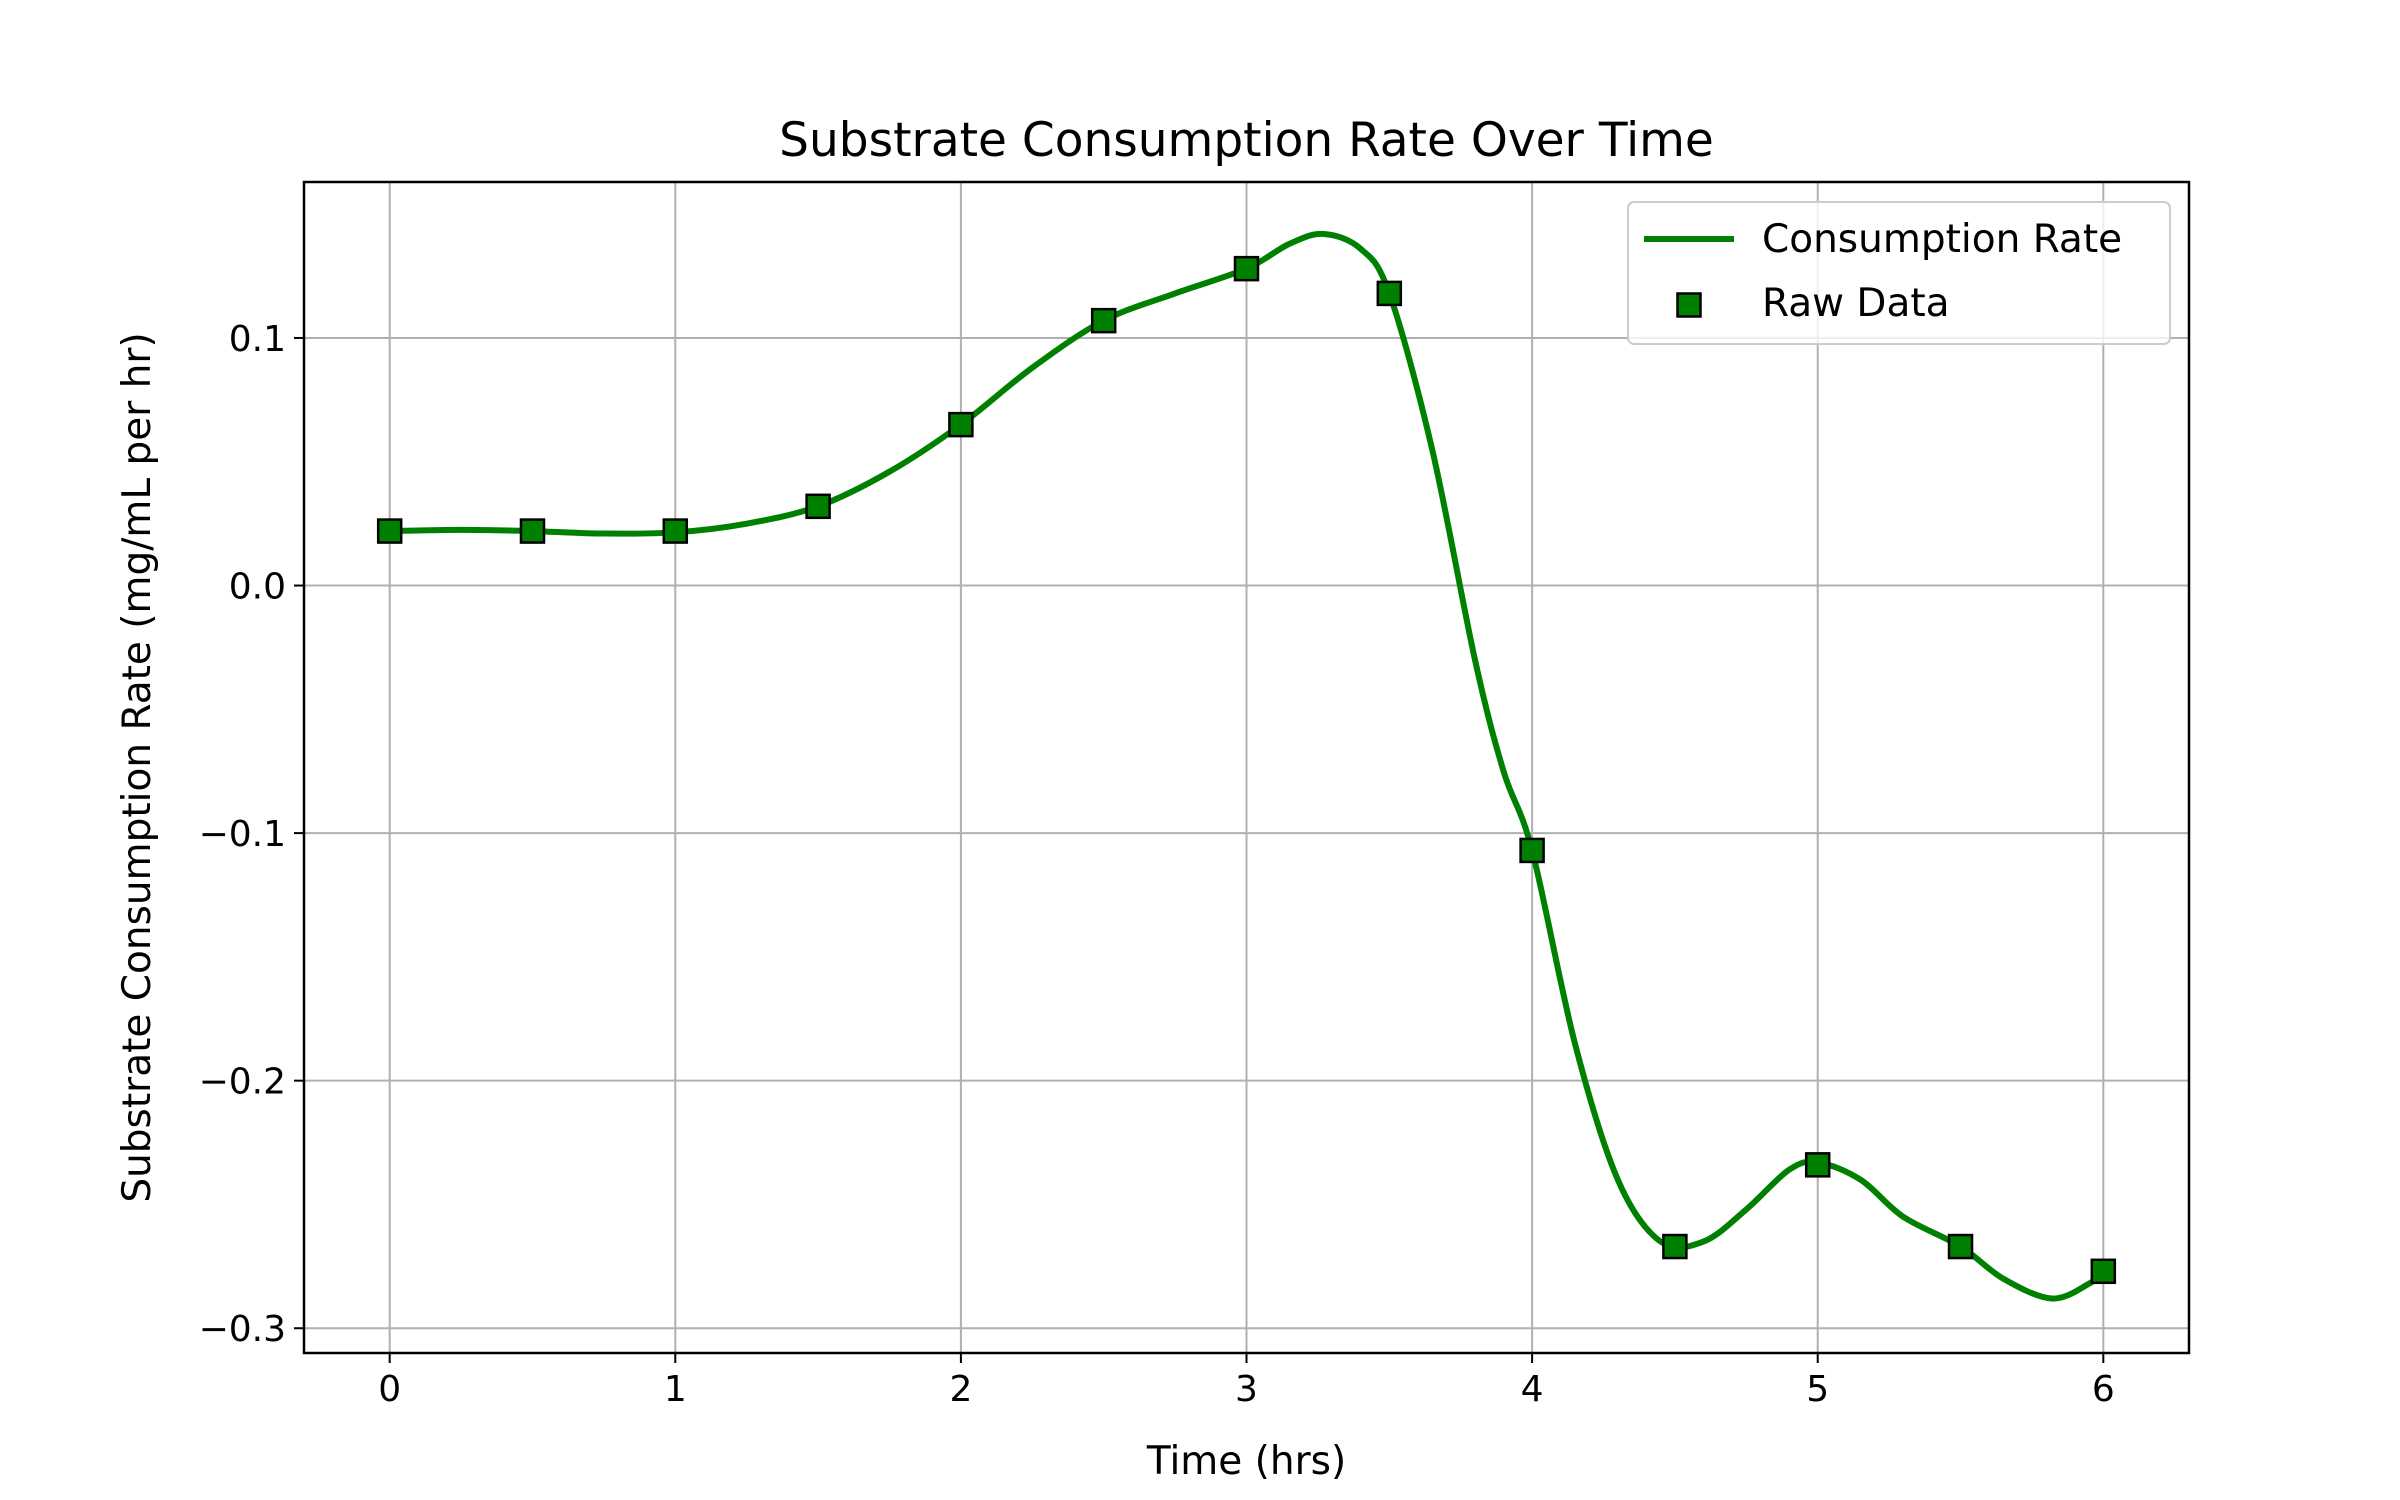 The width and height of the screenshot is (2400, 1500). I want to click on x-tick-label: 1, so click(675, 1389).